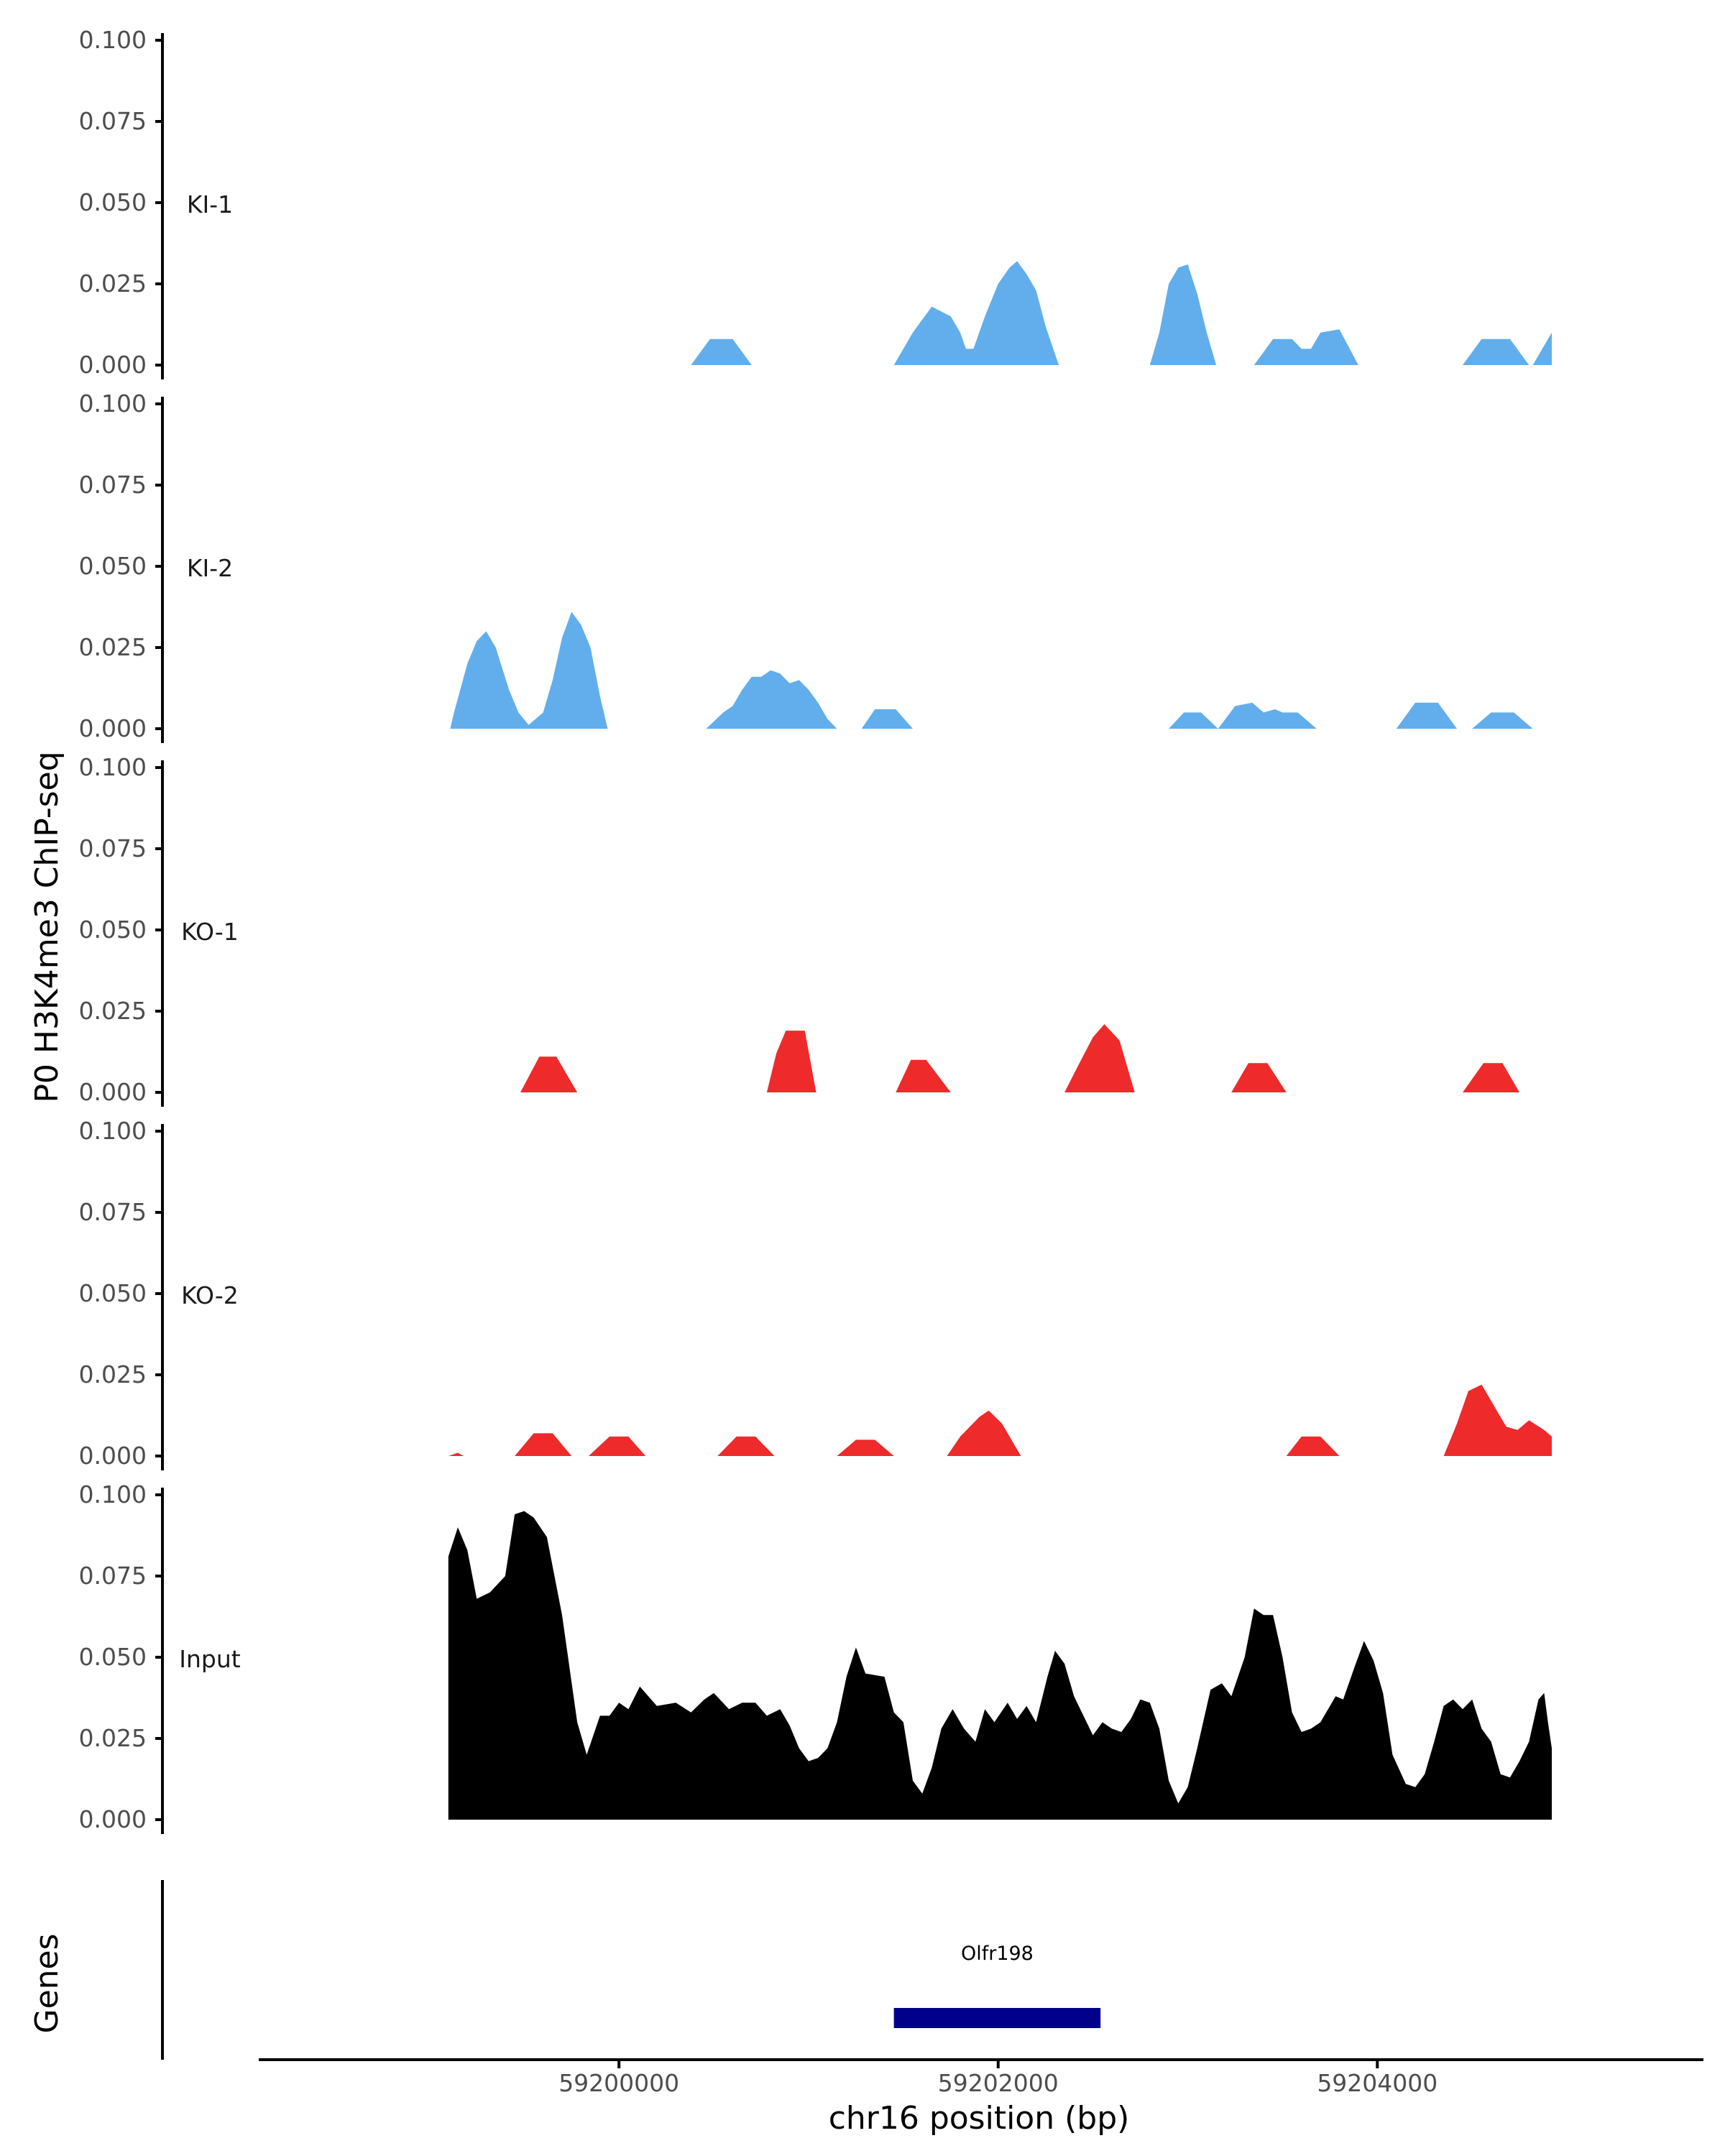  I want to click on y-tick-label-ki-1-3: 0.075, so click(113, 121).